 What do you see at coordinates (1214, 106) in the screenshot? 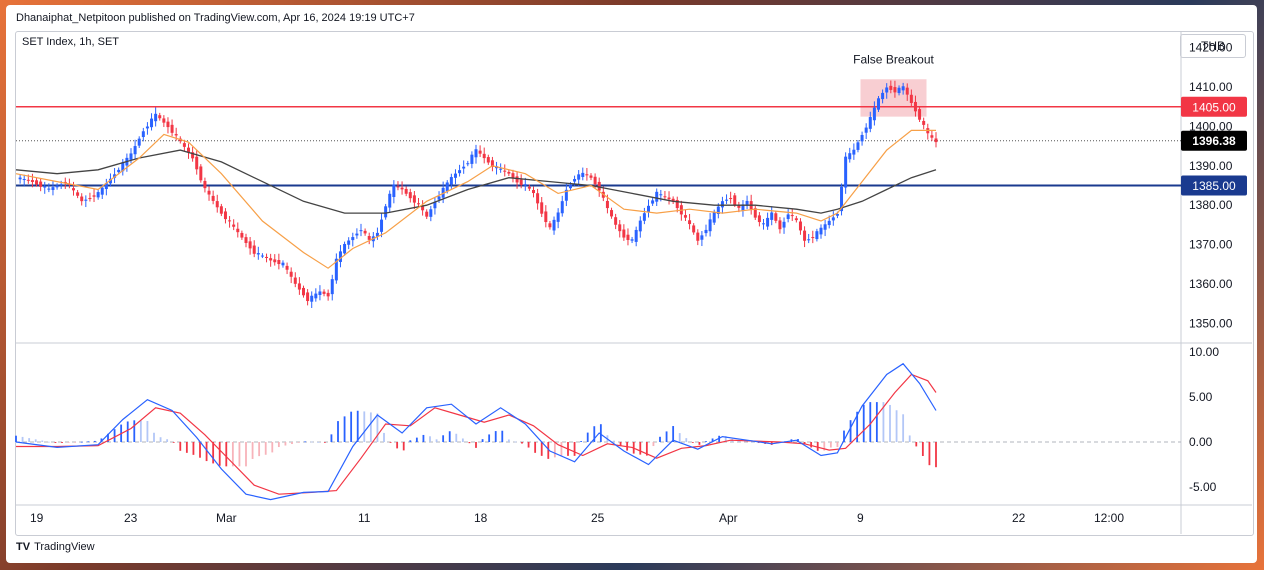
I see `resistance-price-tag` at bounding box center [1214, 106].